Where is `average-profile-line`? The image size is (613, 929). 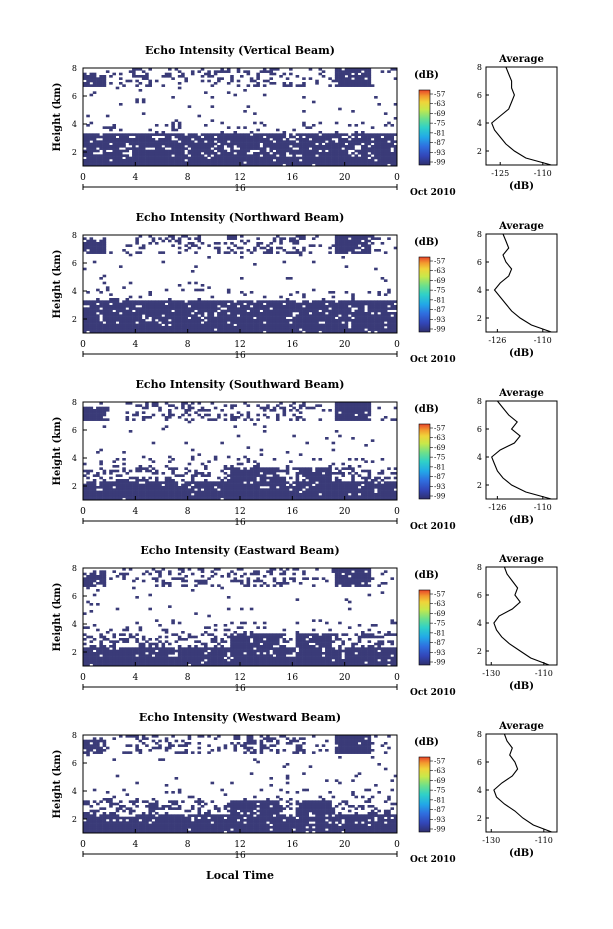 average-profile-line is located at coordinates (521, 450).